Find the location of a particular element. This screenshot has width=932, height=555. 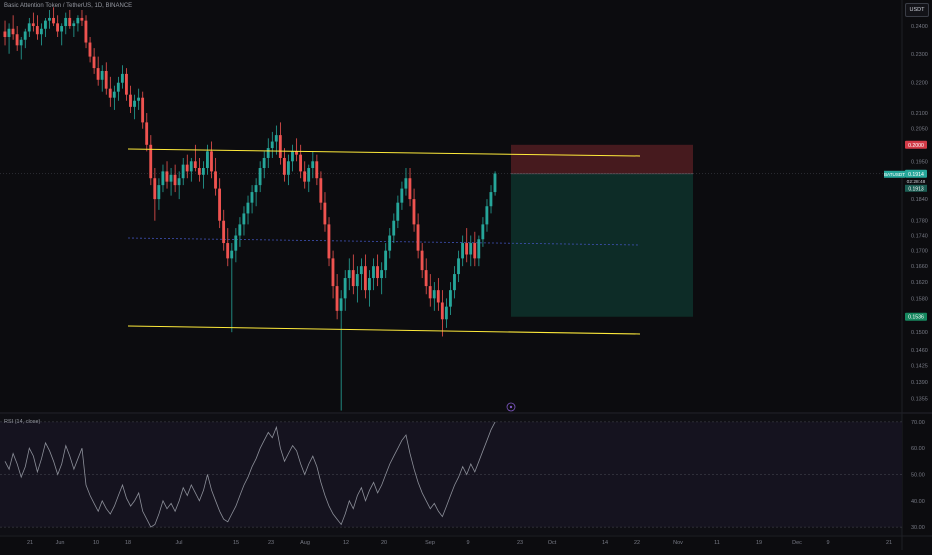

price-tick-label: 0.1950 is located at coordinates (919, 162).